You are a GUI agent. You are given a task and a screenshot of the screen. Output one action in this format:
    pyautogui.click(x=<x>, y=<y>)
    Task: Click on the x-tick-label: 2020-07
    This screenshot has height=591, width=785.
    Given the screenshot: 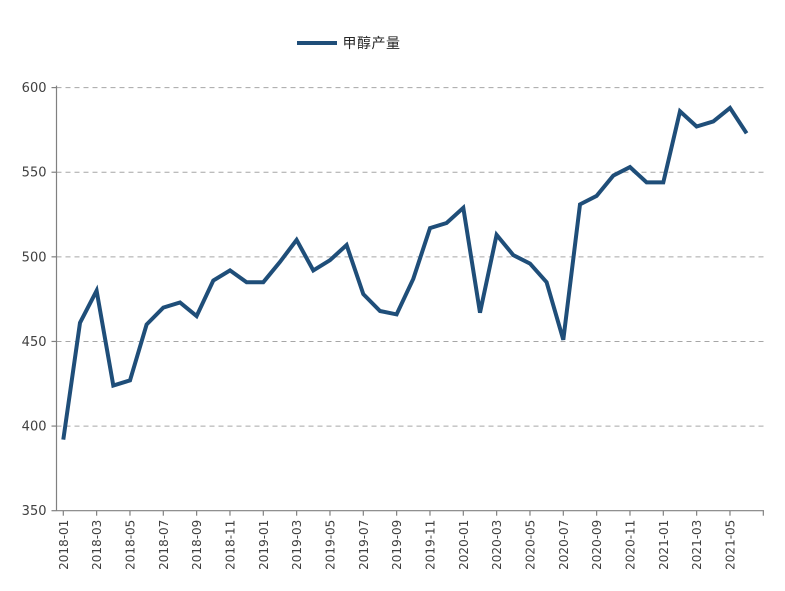 What is the action you would take?
    pyautogui.click(x=564, y=545)
    